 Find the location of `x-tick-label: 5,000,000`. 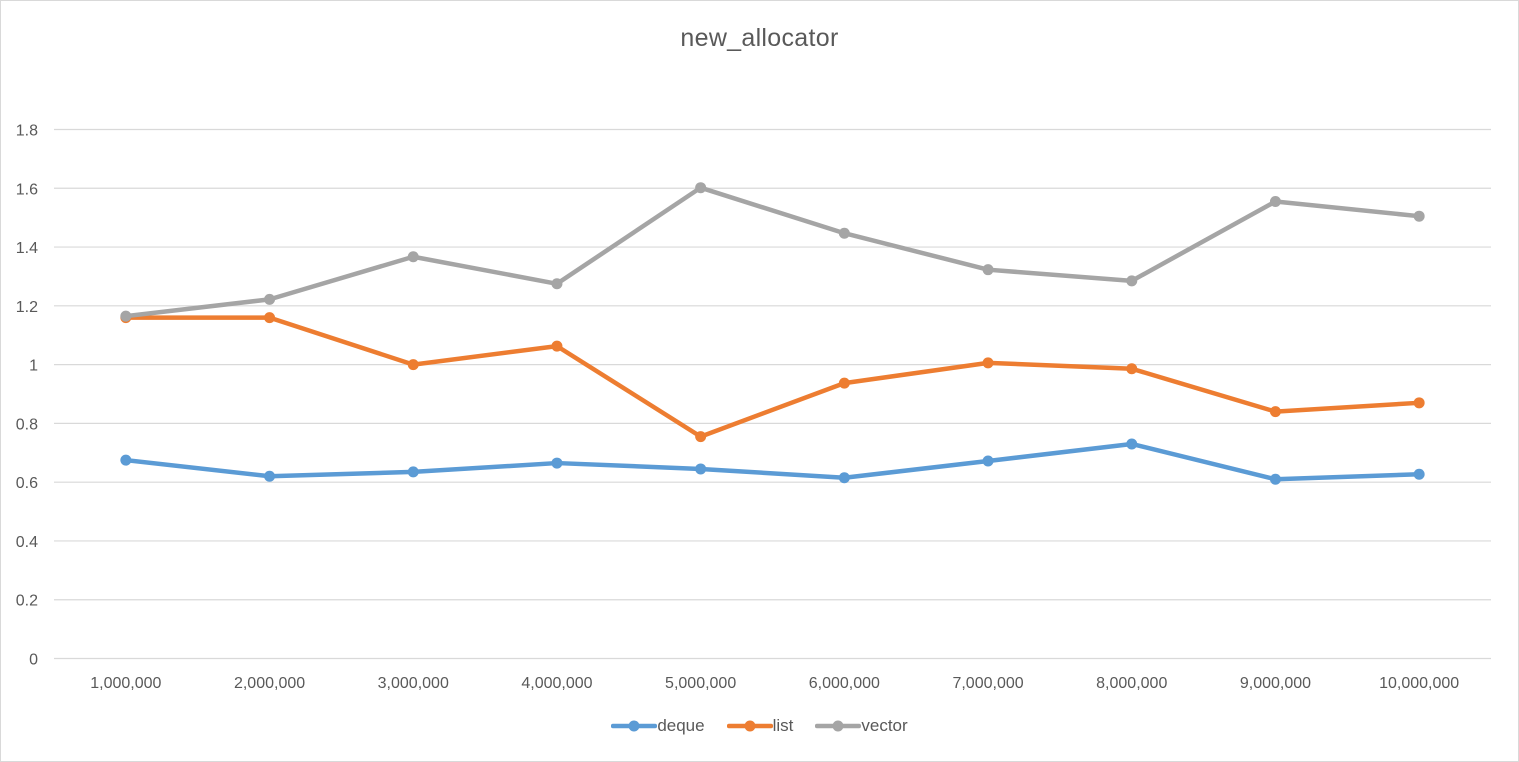

x-tick-label: 5,000,000 is located at coordinates (700, 683).